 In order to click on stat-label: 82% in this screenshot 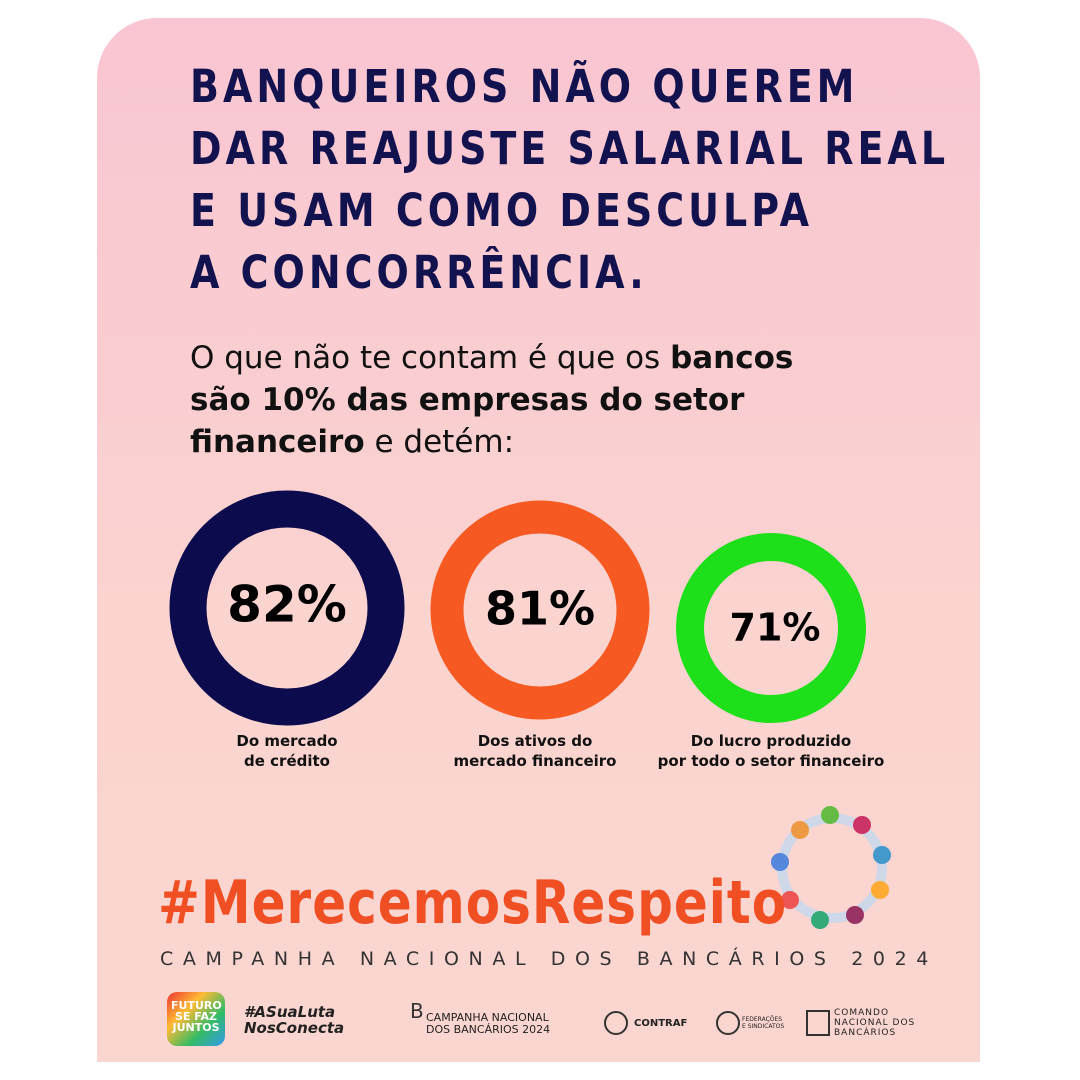, I will do `click(287, 605)`.